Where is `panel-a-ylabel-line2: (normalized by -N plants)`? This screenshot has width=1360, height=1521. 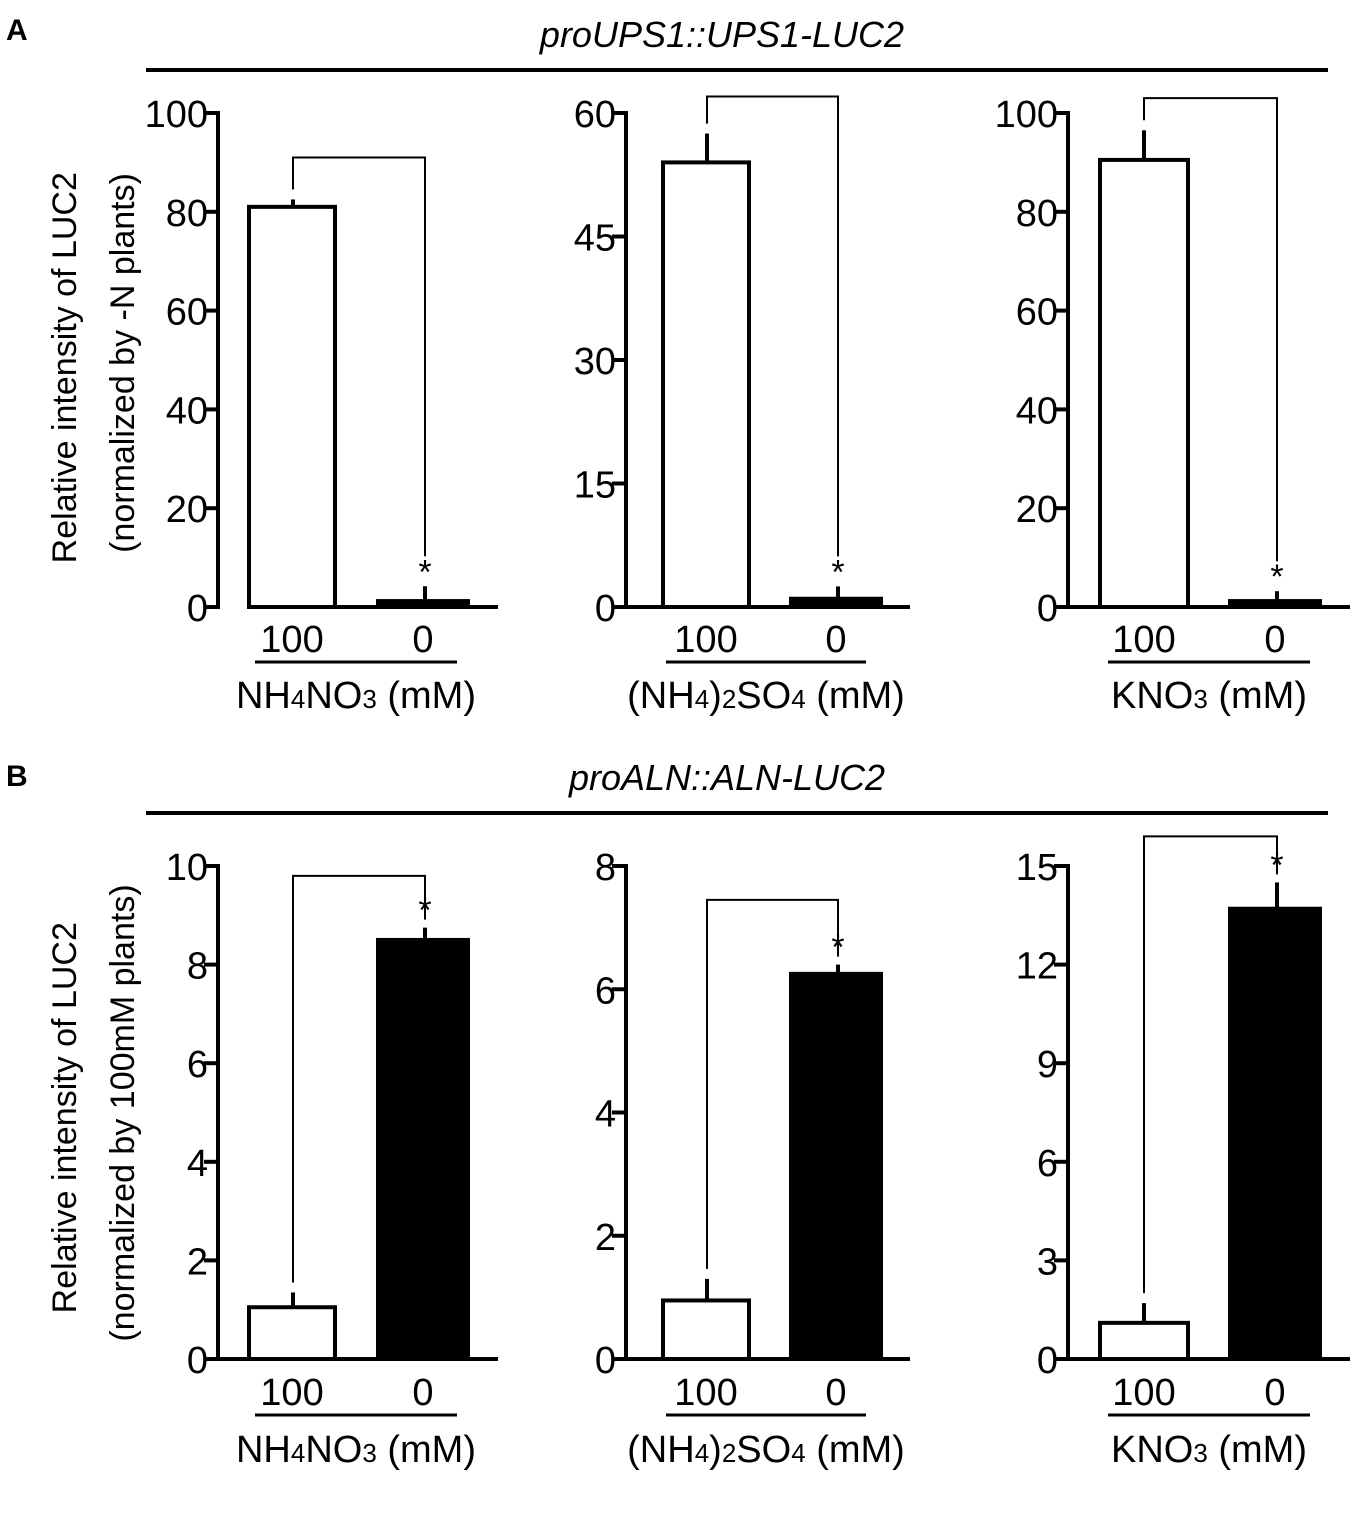 panel-a-ylabel-line2: (normalized by -N plants) is located at coordinates (123, 363).